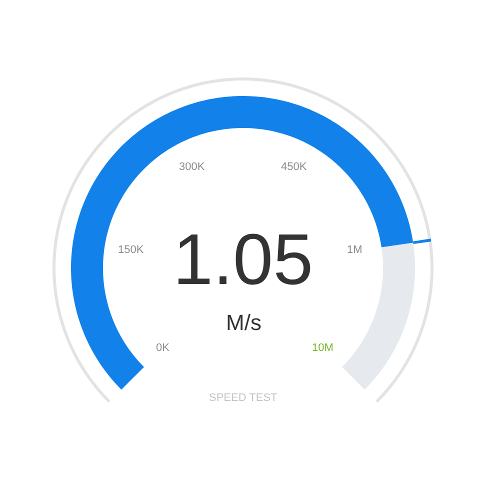 This screenshot has height=486, width=486. I want to click on text: SPEED TEST, so click(243, 398).